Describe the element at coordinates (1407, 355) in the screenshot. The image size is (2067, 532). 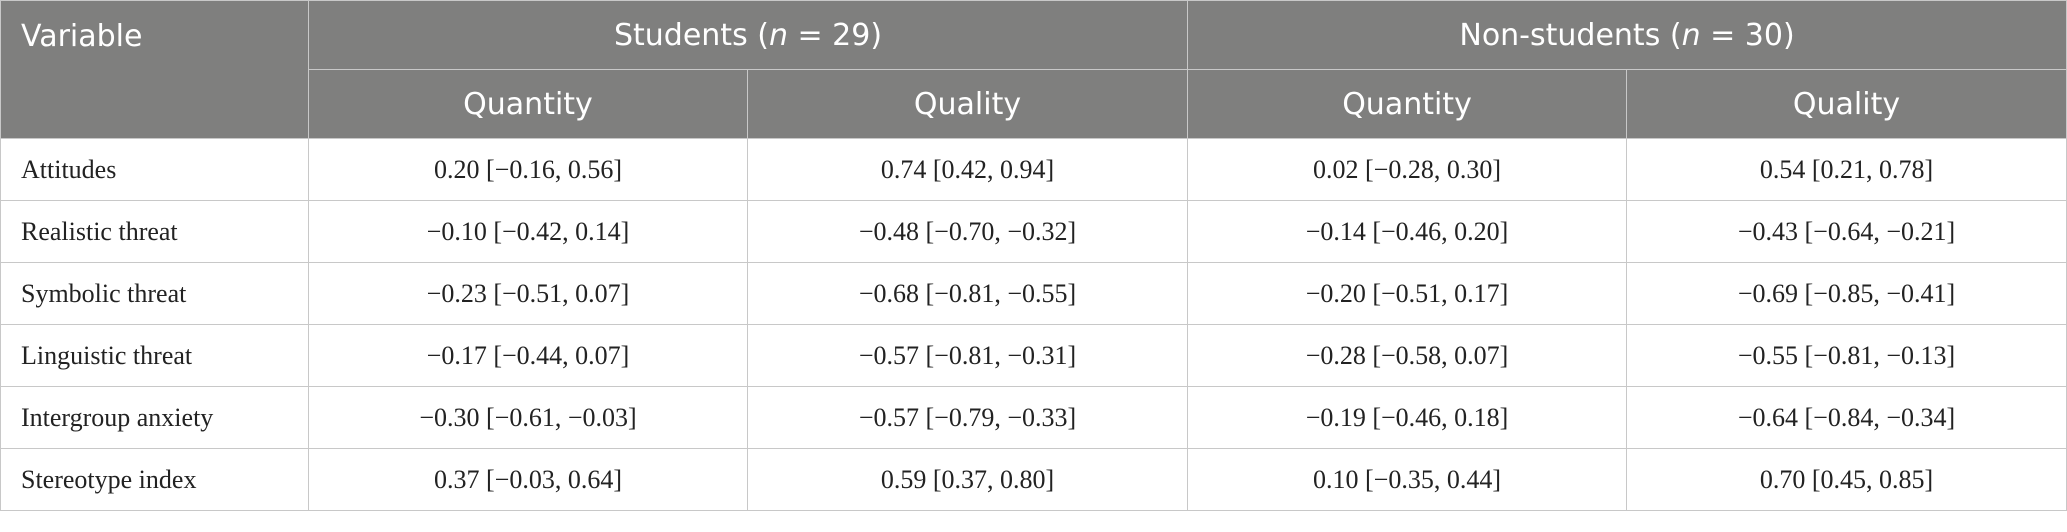
I see `cell-value: −0.28 [−0.58, 0.07]` at that location.